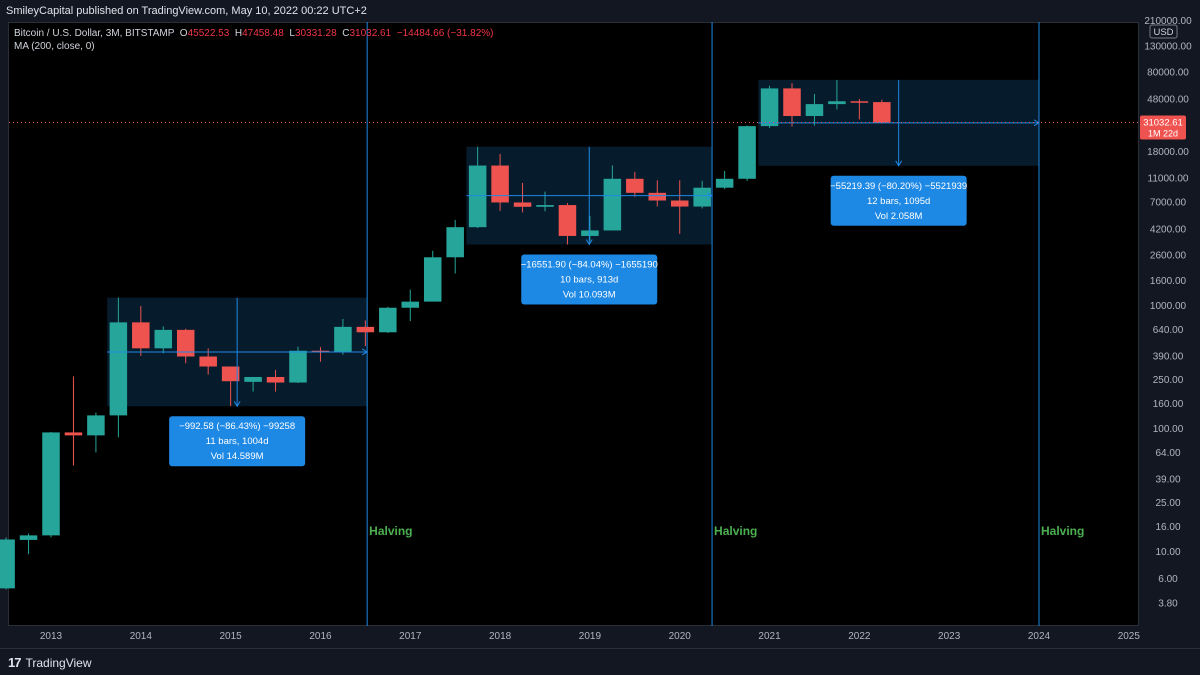 This screenshot has height=675, width=1200. I want to click on measure-label-line: −55219.39 (−80.20%) −5521939, so click(898, 186).